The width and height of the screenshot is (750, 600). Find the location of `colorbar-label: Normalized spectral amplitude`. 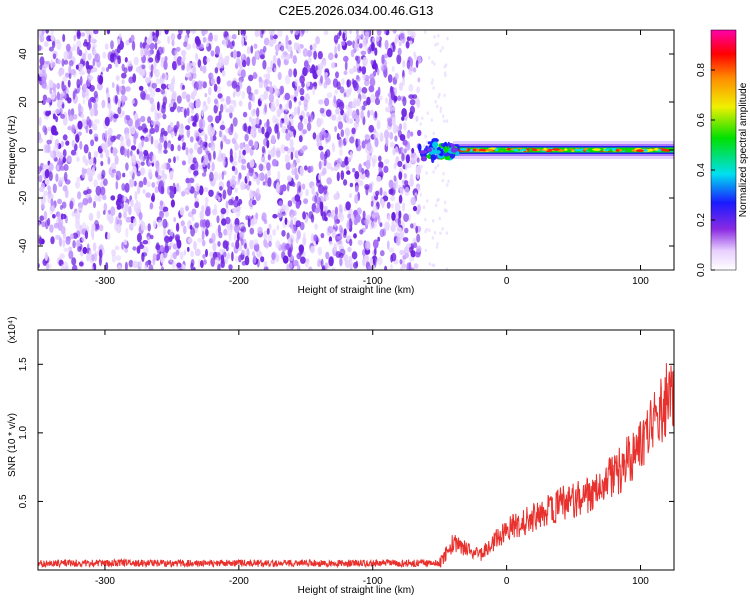

colorbar-label: Normalized spectral amplitude is located at coordinates (743, 149).